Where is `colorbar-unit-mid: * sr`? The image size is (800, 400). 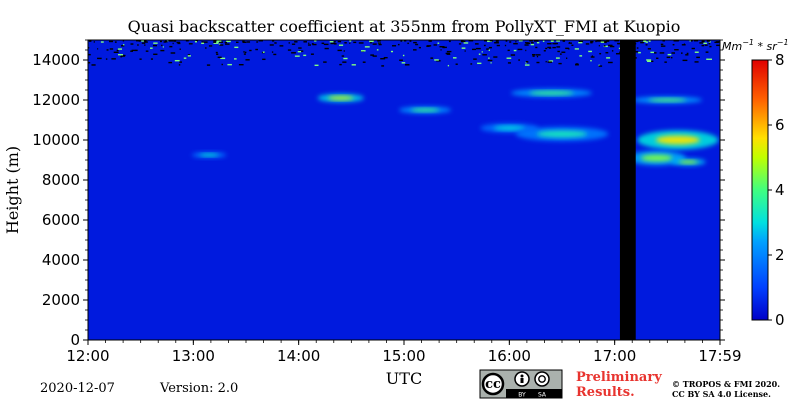 colorbar-unit-mid: * sr is located at coordinates (766, 46).